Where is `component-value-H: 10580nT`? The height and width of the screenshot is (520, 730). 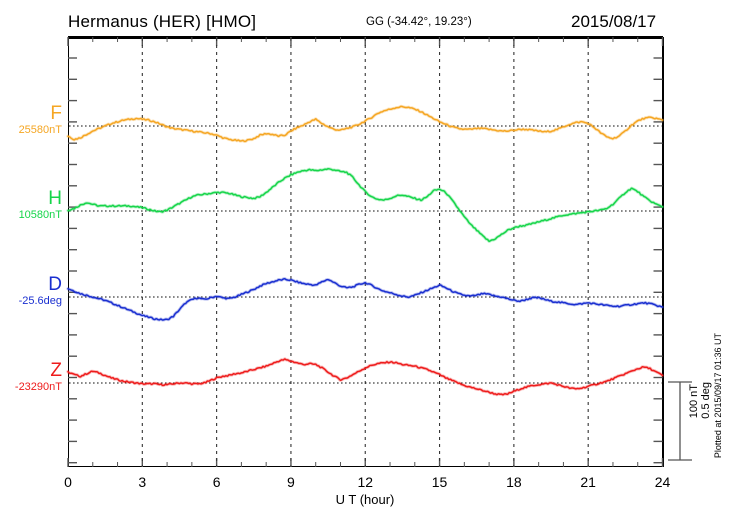
component-value-H: 10580nT is located at coordinates (40, 215).